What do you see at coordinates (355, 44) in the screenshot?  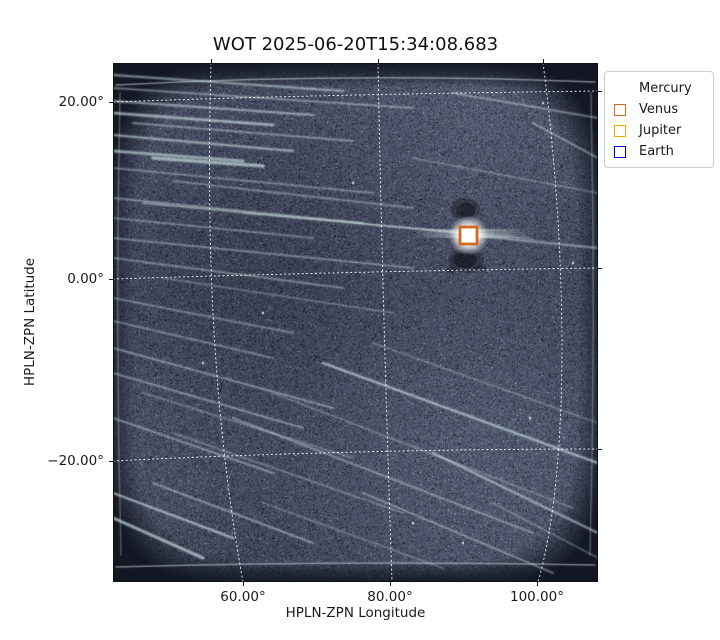 I see `plot-title: WOT 2025-06-20T15:34:08.683` at bounding box center [355, 44].